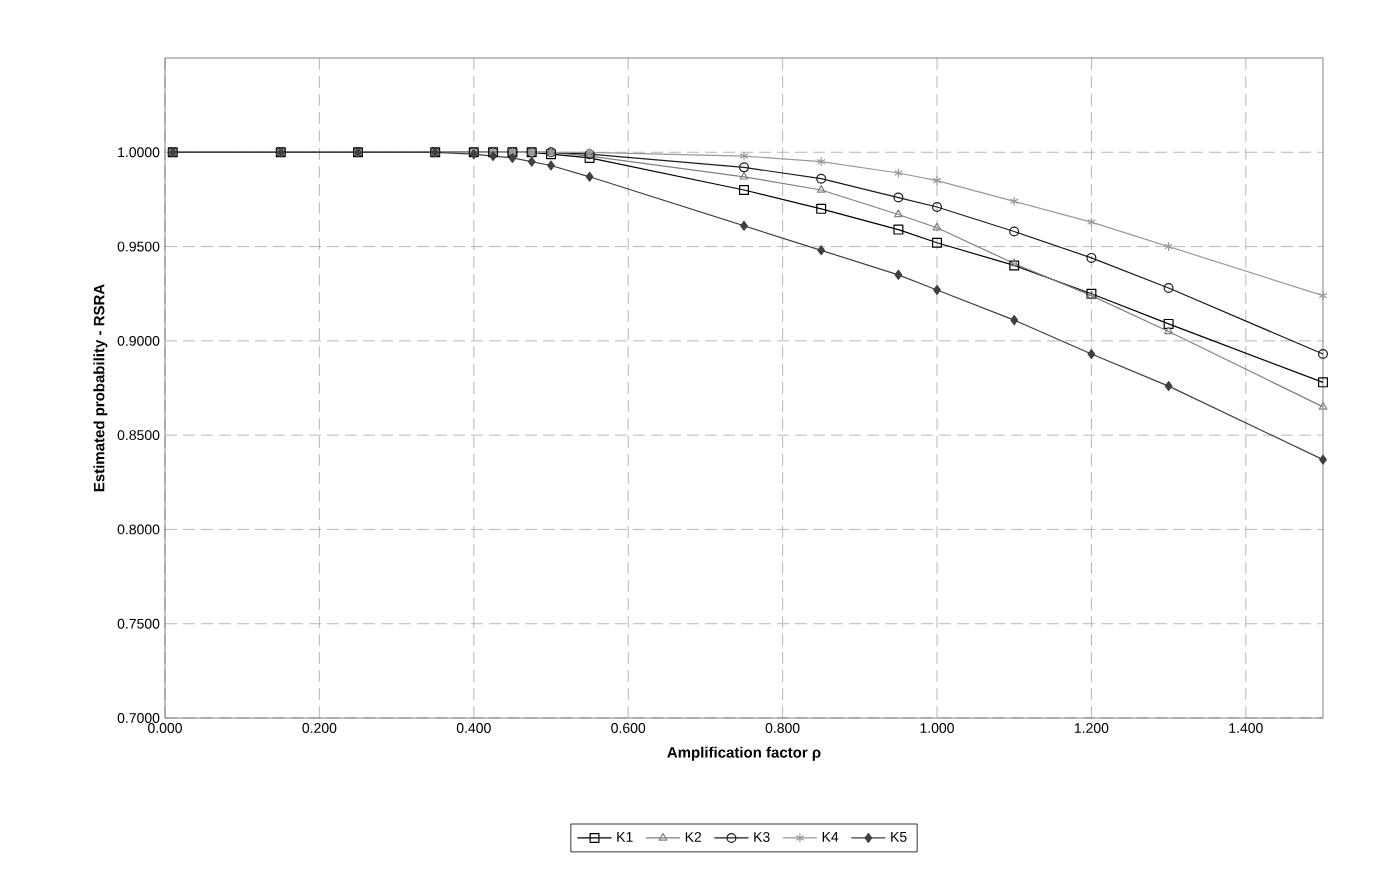 The image size is (1381, 889). What do you see at coordinates (100, 388) in the screenshot?
I see `y-axis-title: Estimated probability - RSRA` at bounding box center [100, 388].